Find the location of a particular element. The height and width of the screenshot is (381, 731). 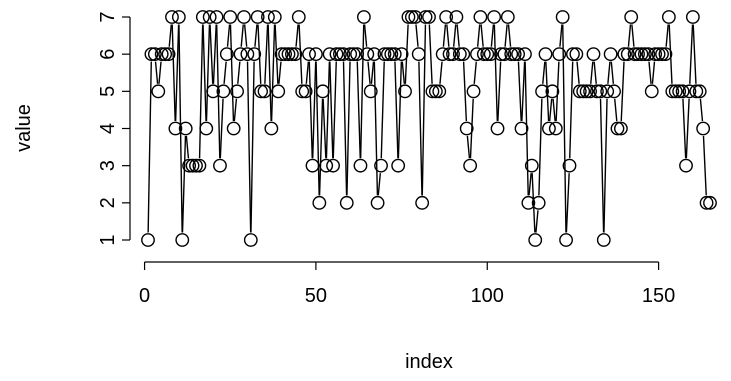

y-ticks: 1 2 3 4 5 6 7 is located at coordinates (113, 128).